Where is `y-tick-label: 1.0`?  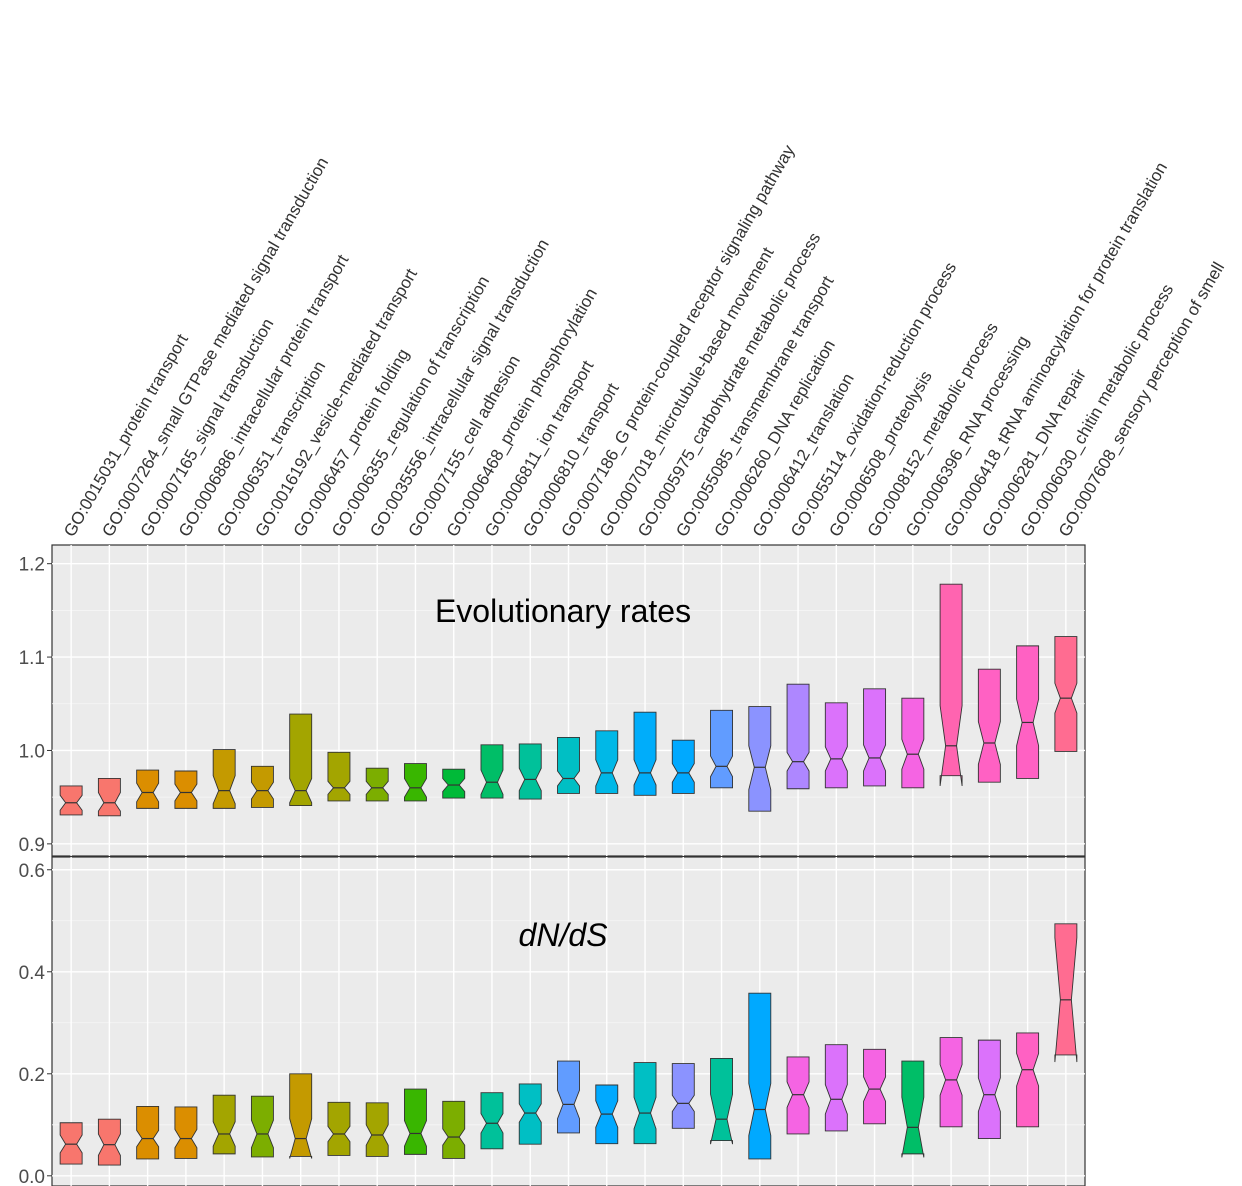
y-tick-label: 1.0 is located at coordinates (32, 751).